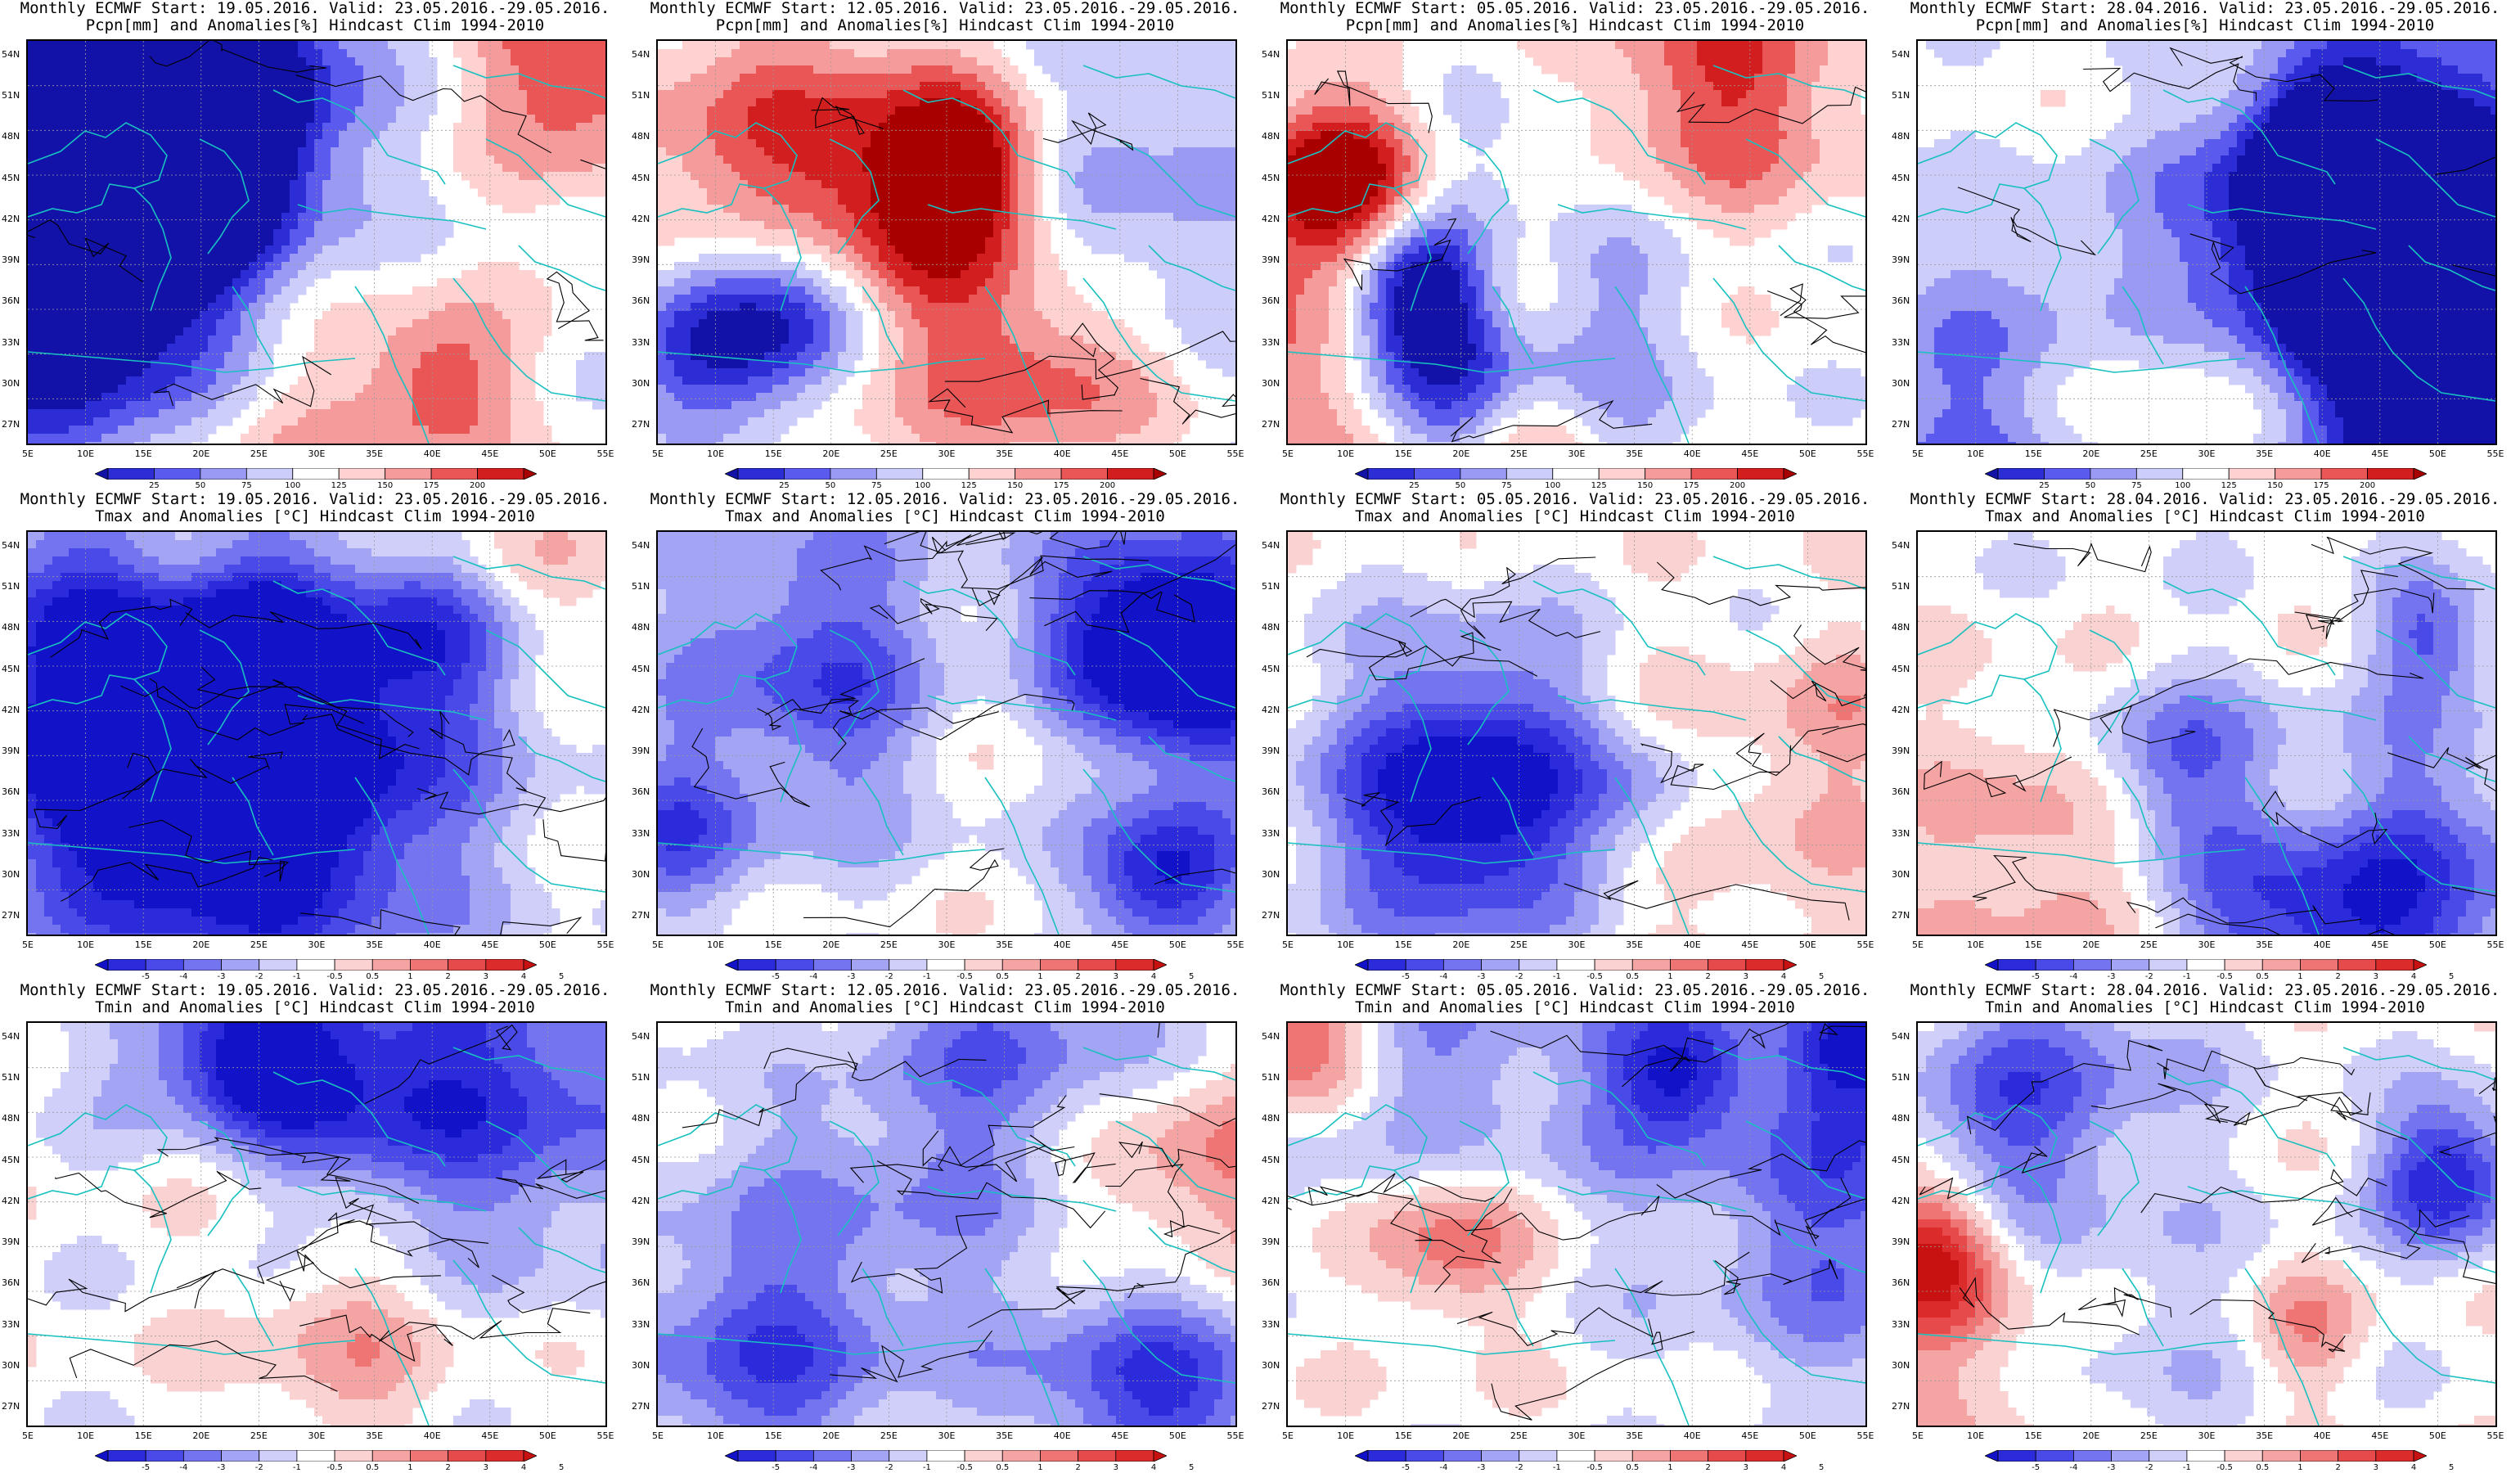 This screenshot has height=1473, width=2520. I want to click on latitude-label: 48N, so click(1901, 1118).